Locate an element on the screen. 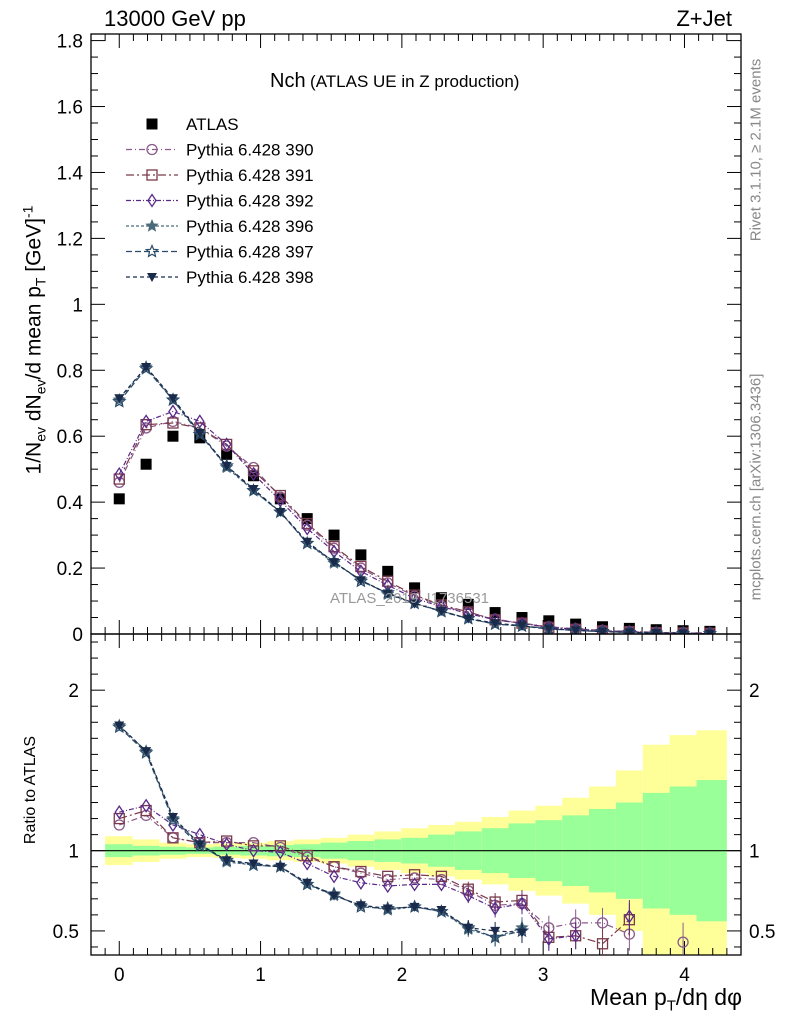  plot-subtitle: (ATLAS UE in Z production) is located at coordinates (415, 81).